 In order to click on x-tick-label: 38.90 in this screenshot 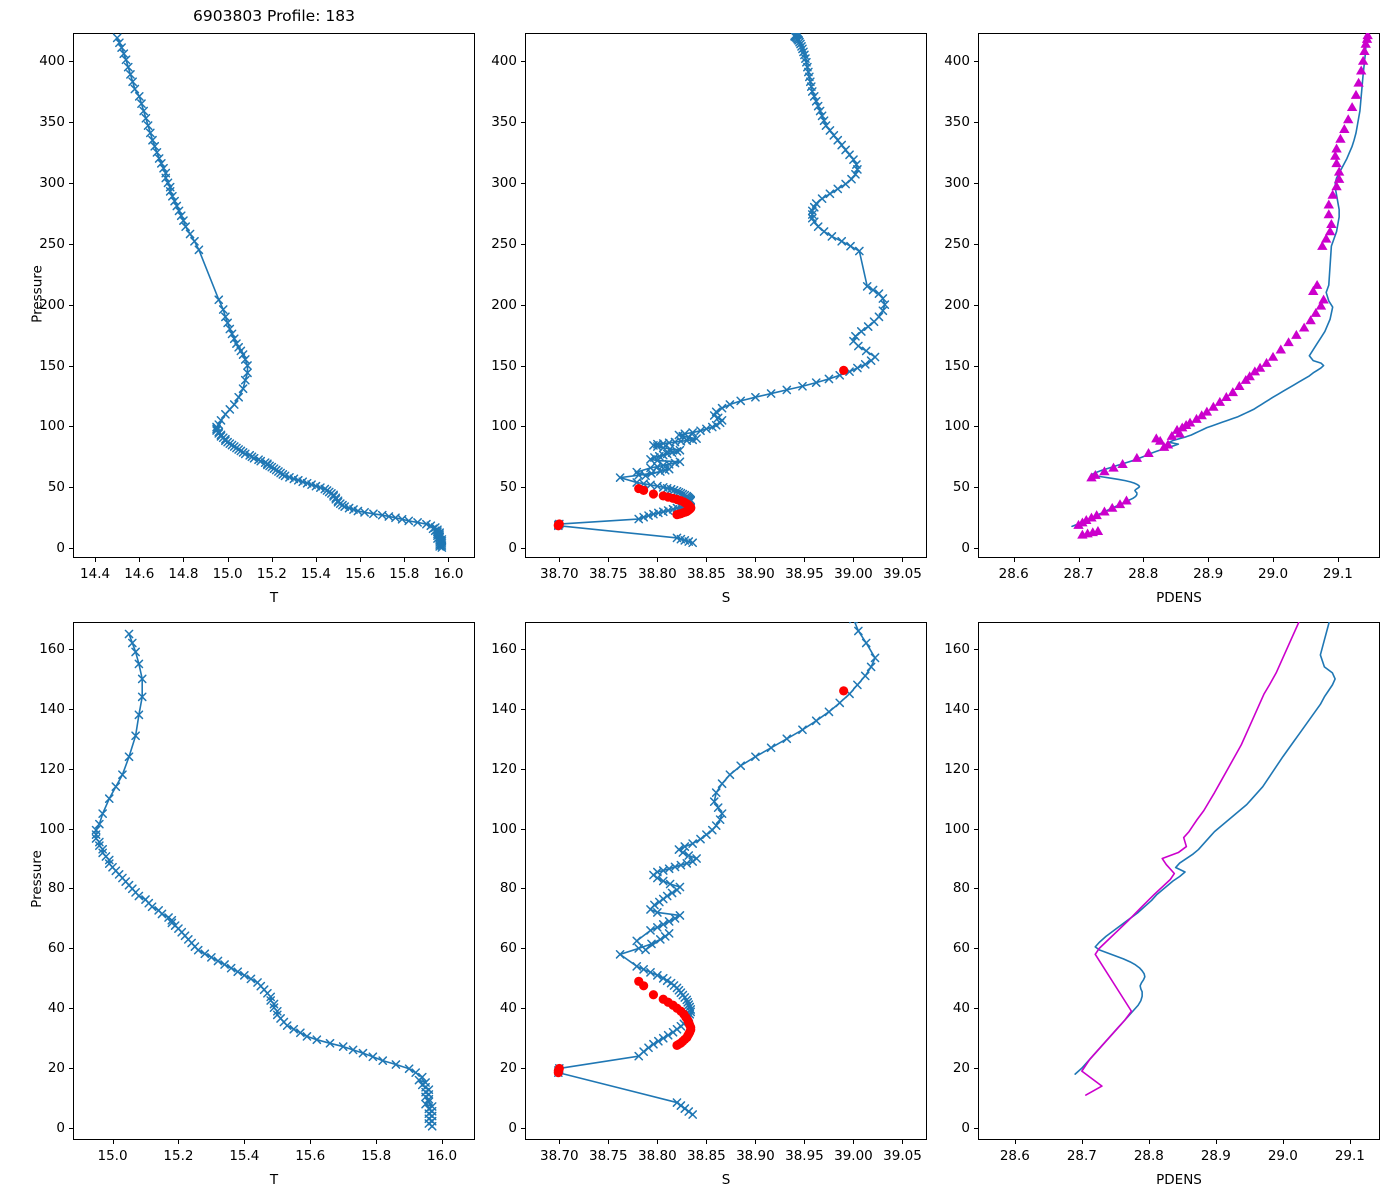, I will do `click(755, 574)`.